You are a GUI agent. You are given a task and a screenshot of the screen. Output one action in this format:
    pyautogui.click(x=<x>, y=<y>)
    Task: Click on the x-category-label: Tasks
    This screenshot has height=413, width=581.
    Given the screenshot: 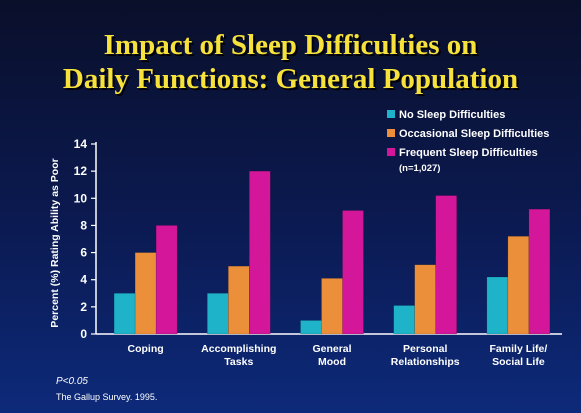 What is the action you would take?
    pyautogui.click(x=238, y=362)
    